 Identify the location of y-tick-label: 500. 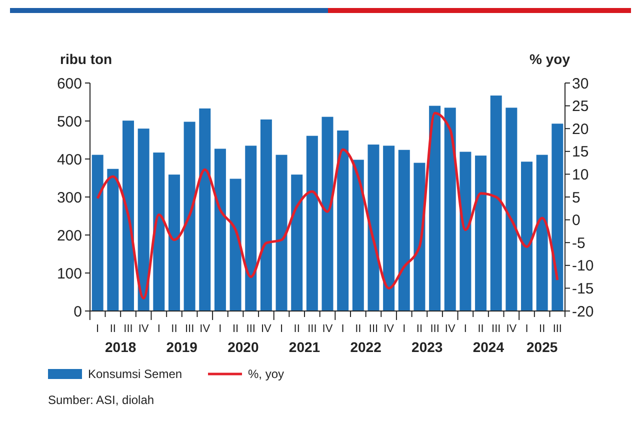
(69, 121).